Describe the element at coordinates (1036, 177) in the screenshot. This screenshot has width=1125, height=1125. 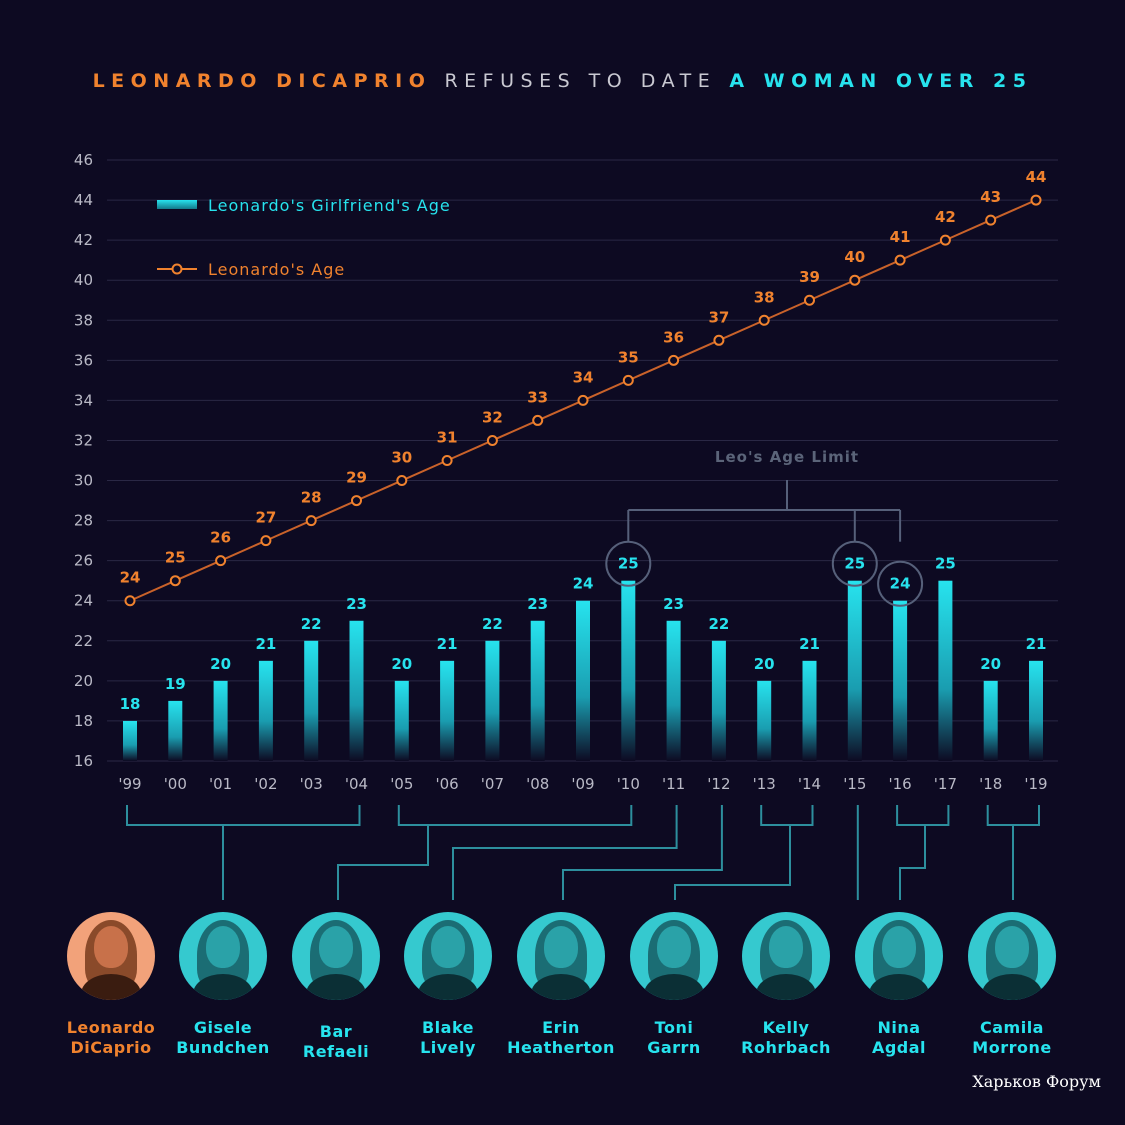
I see `leonardo-age-label: 44` at that location.